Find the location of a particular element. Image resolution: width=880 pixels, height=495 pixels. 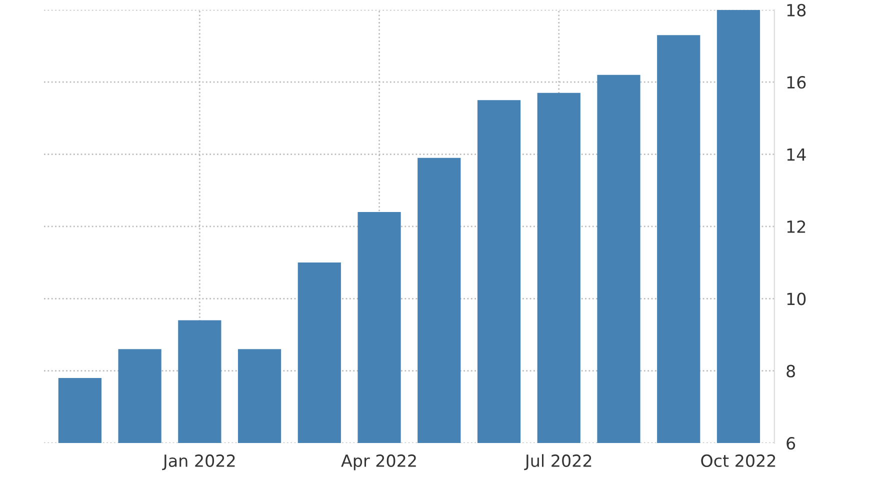

y-tick-label: 6 is located at coordinates (791, 443).